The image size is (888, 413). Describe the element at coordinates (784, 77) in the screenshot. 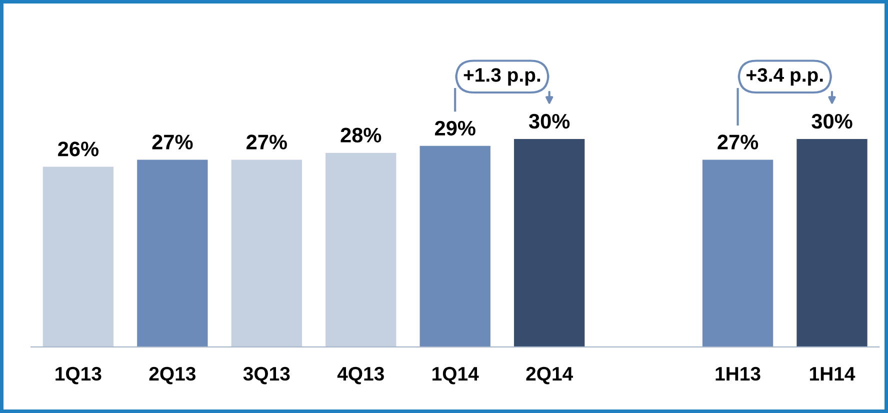

I see `text: +3.4 p.p.` at that location.